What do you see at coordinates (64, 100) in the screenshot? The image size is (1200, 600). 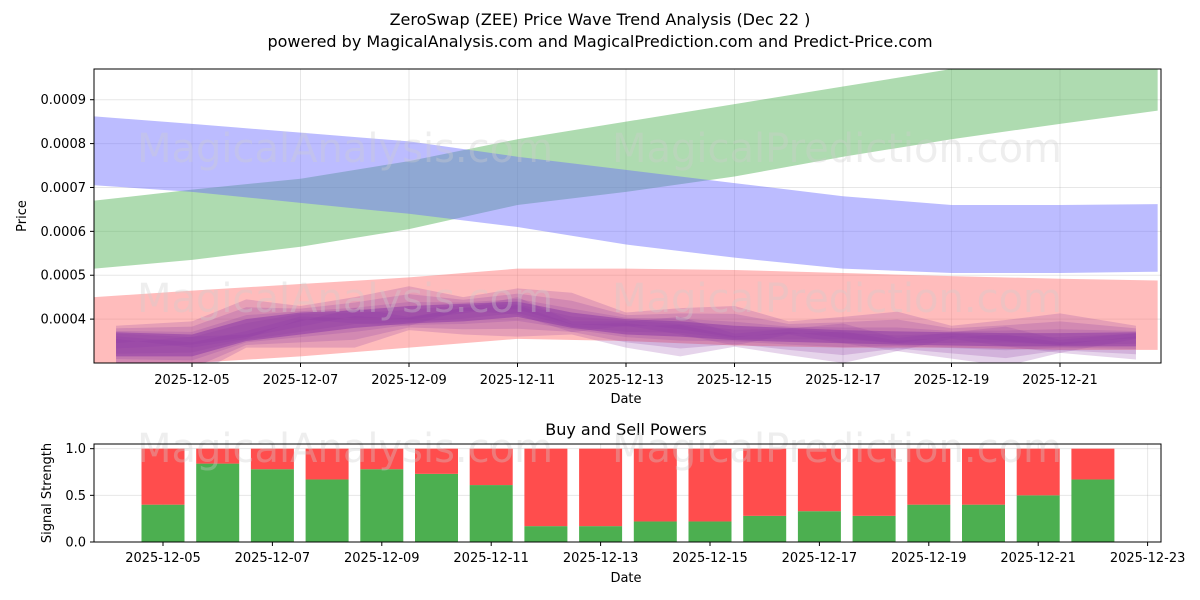 I see `price-y-tick-label: 0.0009` at bounding box center [64, 100].